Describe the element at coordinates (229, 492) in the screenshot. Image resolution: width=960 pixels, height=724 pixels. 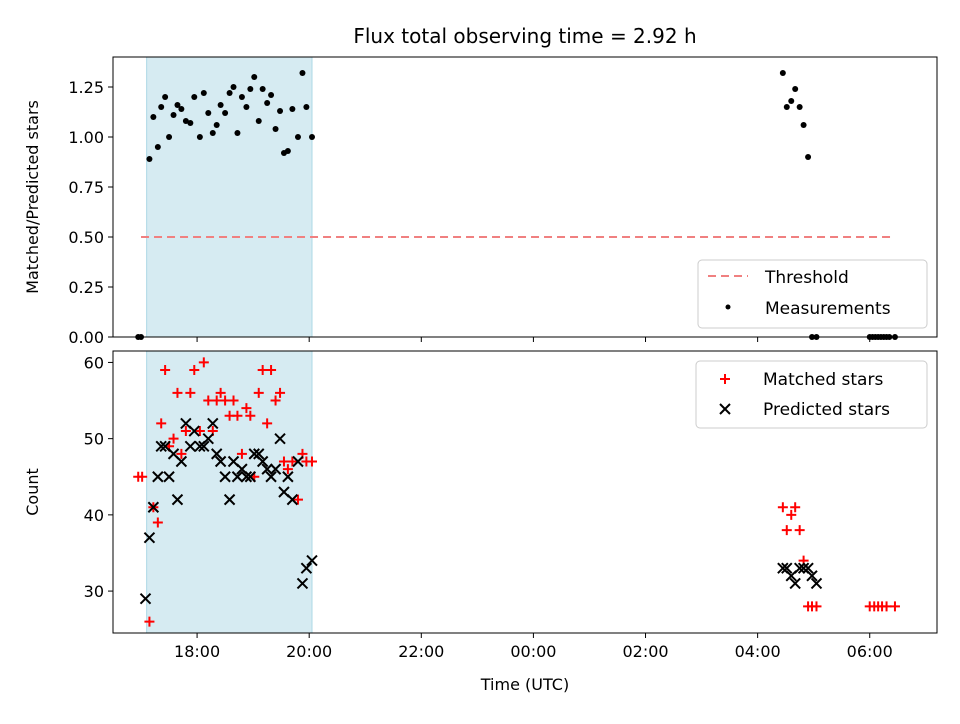
I see `panel2-shaded-span` at that location.